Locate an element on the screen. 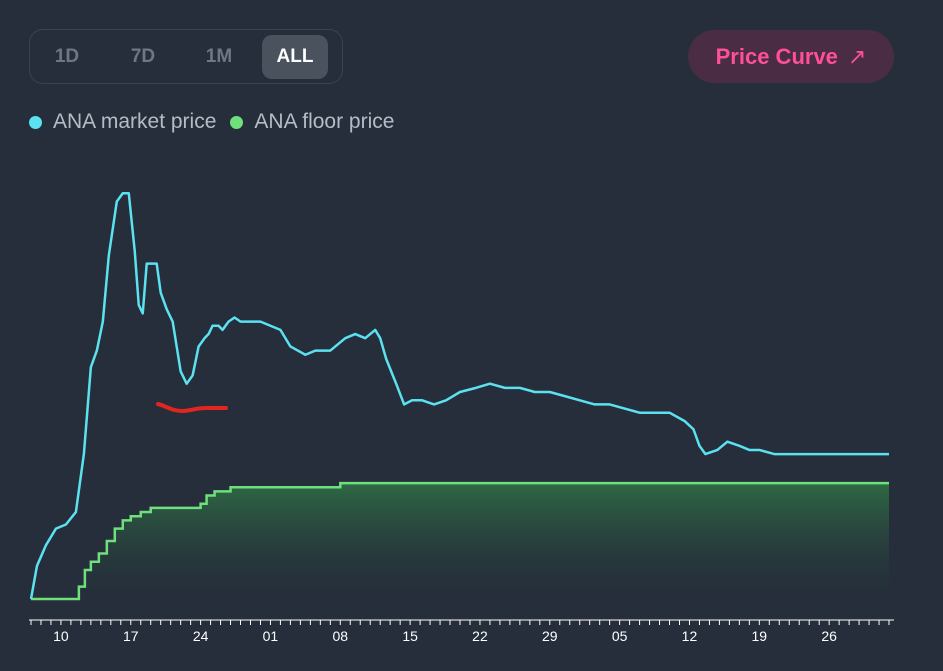 This screenshot has width=943, height=671. range-tab-1m: 1M is located at coordinates (219, 56).